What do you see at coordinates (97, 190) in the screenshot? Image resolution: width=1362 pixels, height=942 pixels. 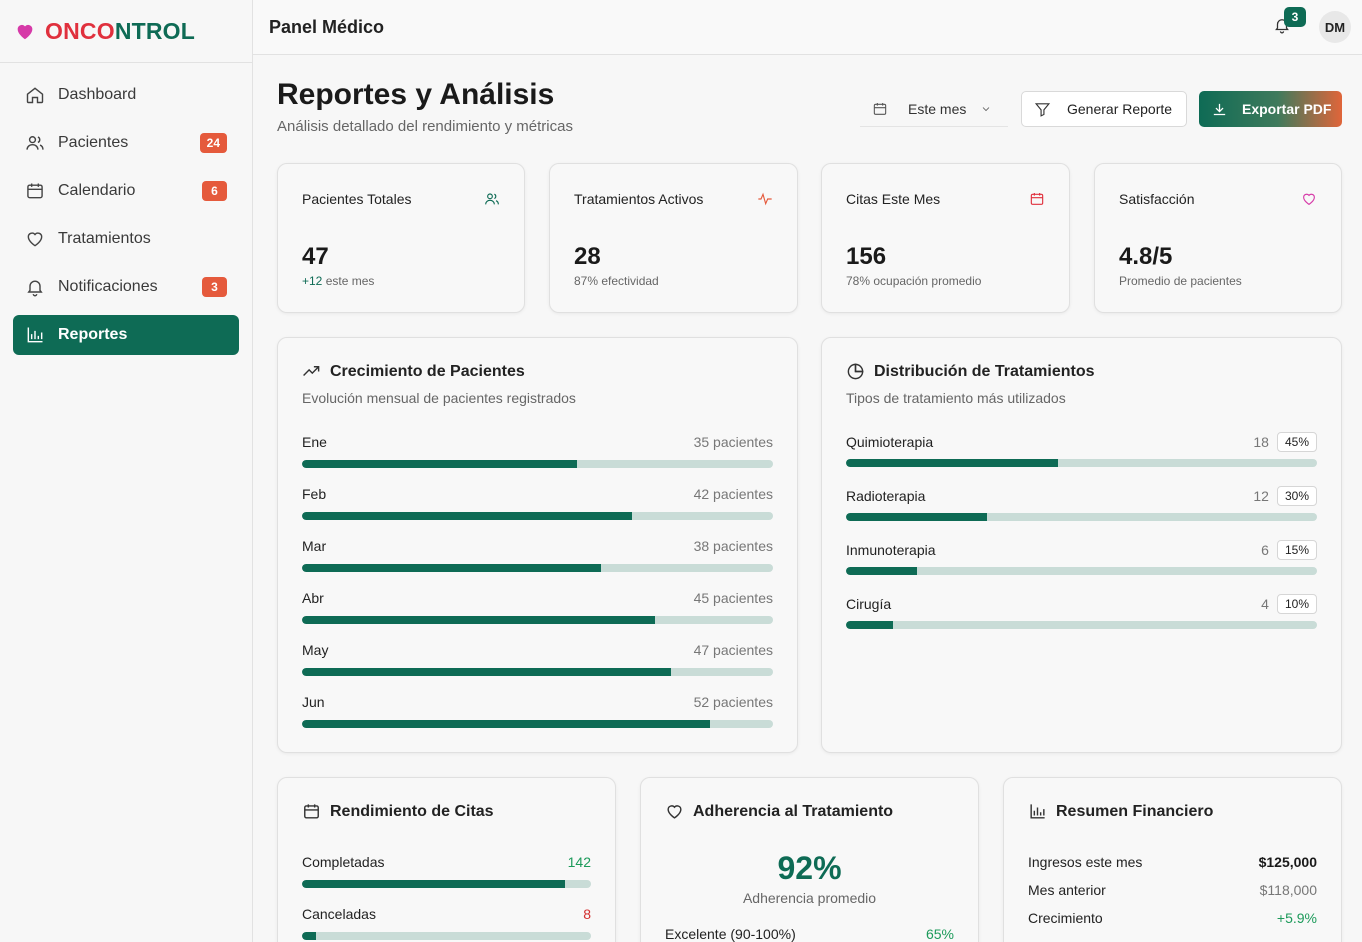 I see `sidebar-item-label: Calendario` at bounding box center [97, 190].